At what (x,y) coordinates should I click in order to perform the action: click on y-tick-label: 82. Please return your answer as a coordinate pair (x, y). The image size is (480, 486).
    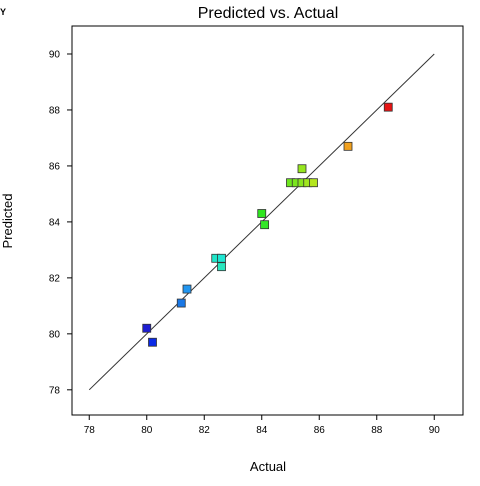
    Looking at the image, I should click on (55, 278).